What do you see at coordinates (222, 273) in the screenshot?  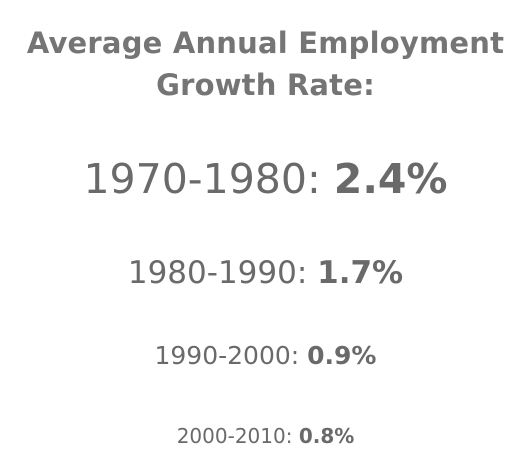 I see `period-label: 1980-1990:` at bounding box center [222, 273].